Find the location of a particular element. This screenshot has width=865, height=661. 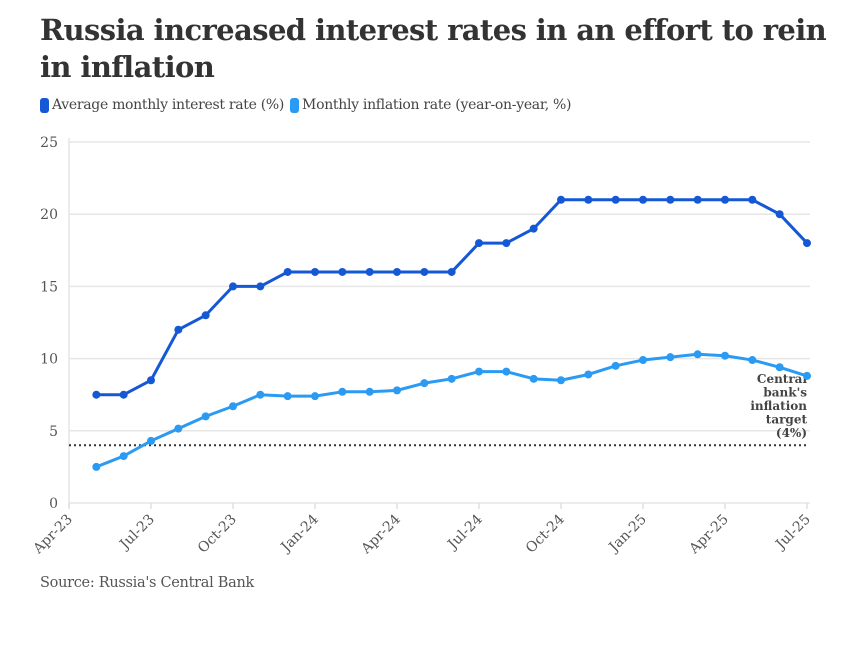

x-tick-label: Jul-25 is located at coordinates (793, 533).